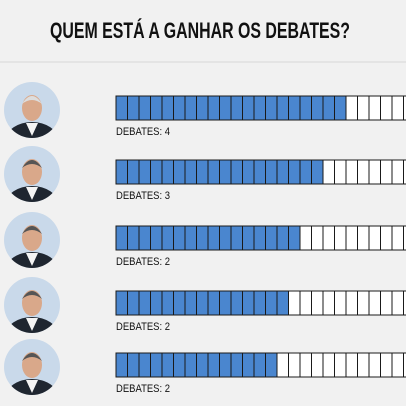 The image size is (406, 406). I want to click on row-label: DEBATES: 4, so click(143, 132).